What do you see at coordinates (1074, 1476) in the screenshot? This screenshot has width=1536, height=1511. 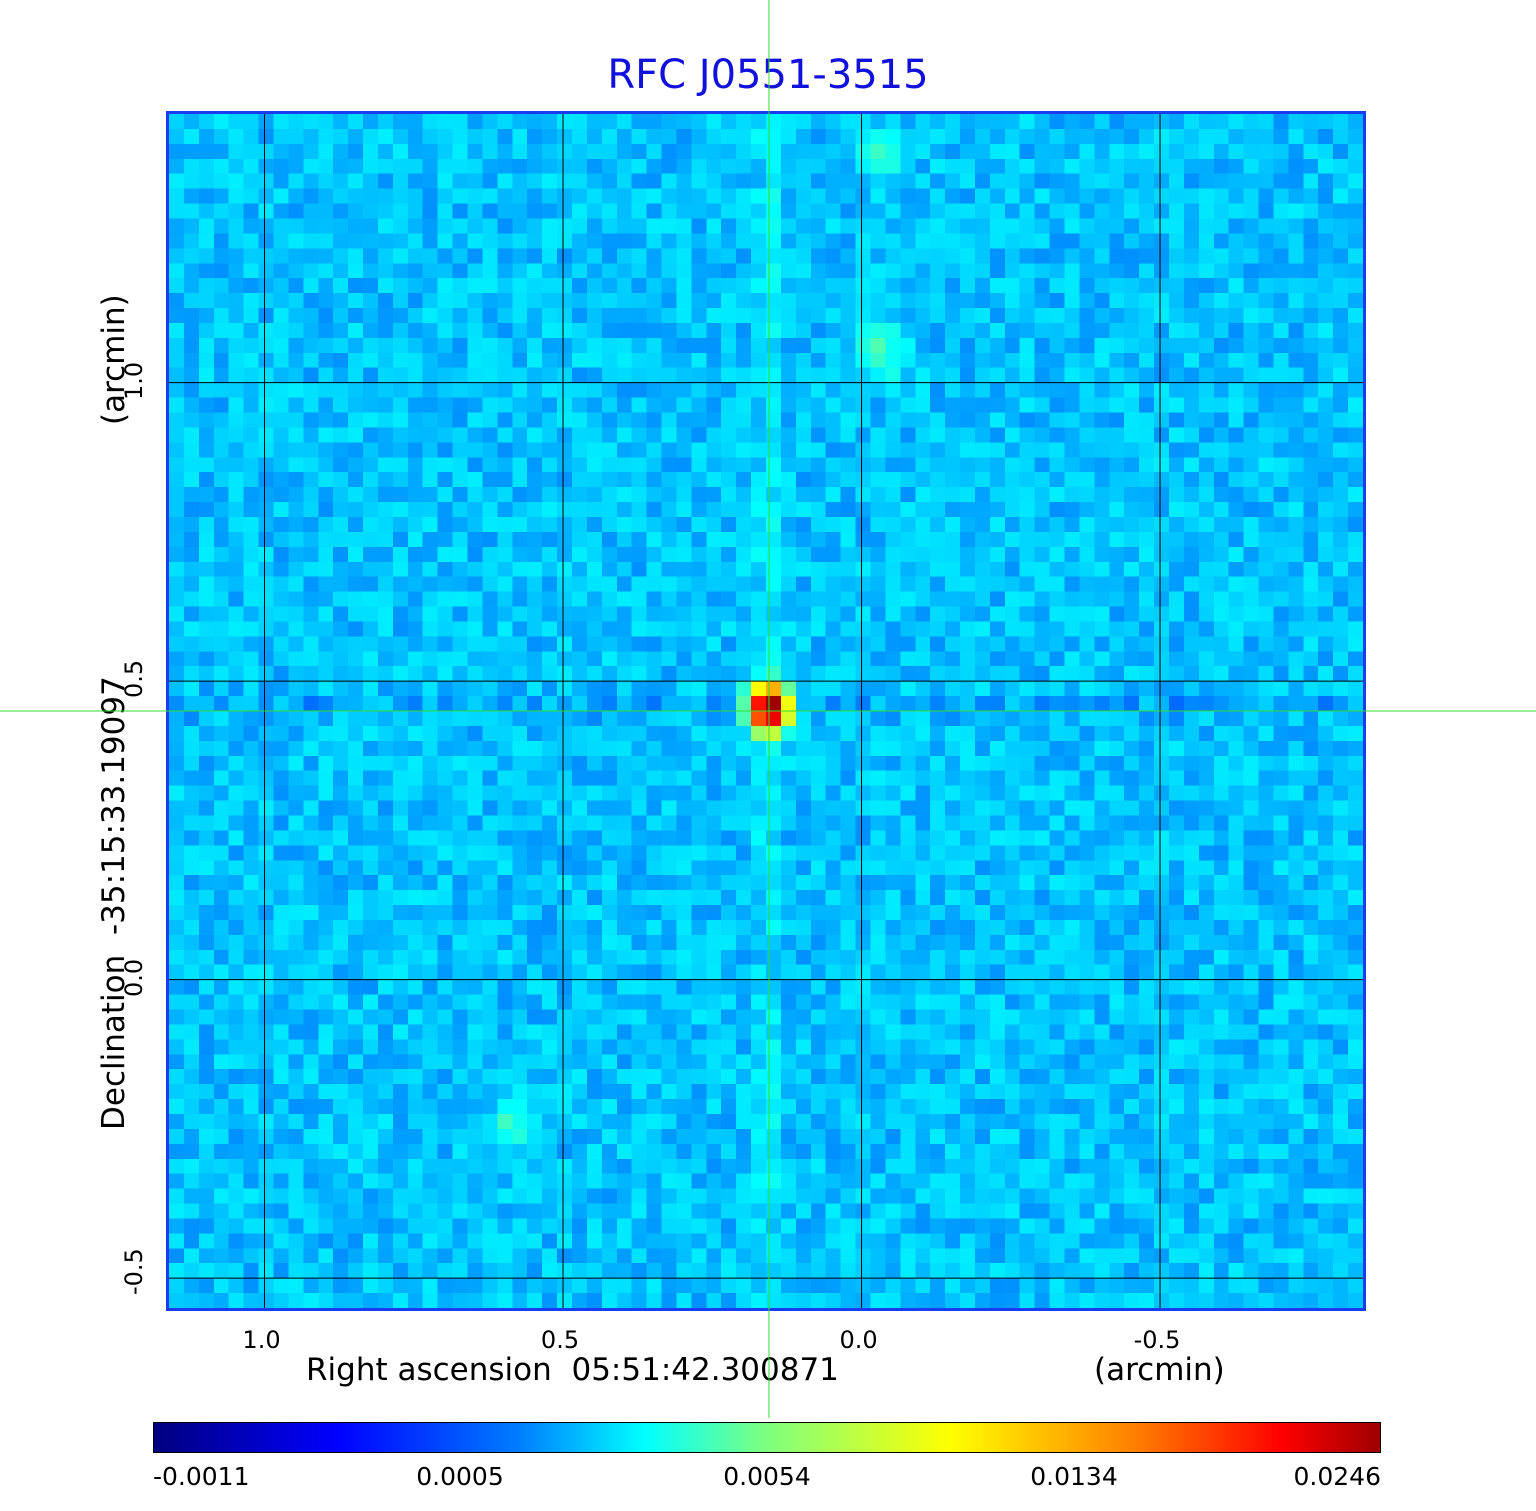 I see `colorbar-tick-label: 0.0134` at bounding box center [1074, 1476].